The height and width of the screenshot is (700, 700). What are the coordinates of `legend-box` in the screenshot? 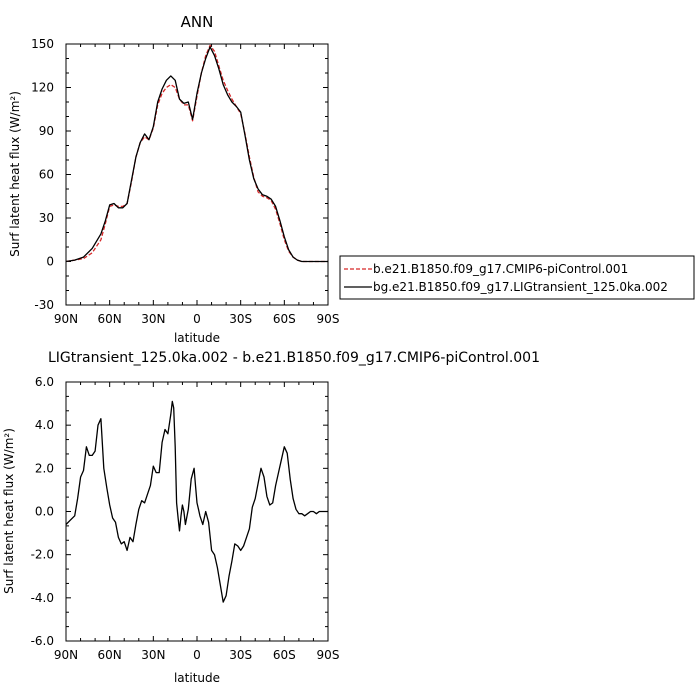 It's located at (517, 277).